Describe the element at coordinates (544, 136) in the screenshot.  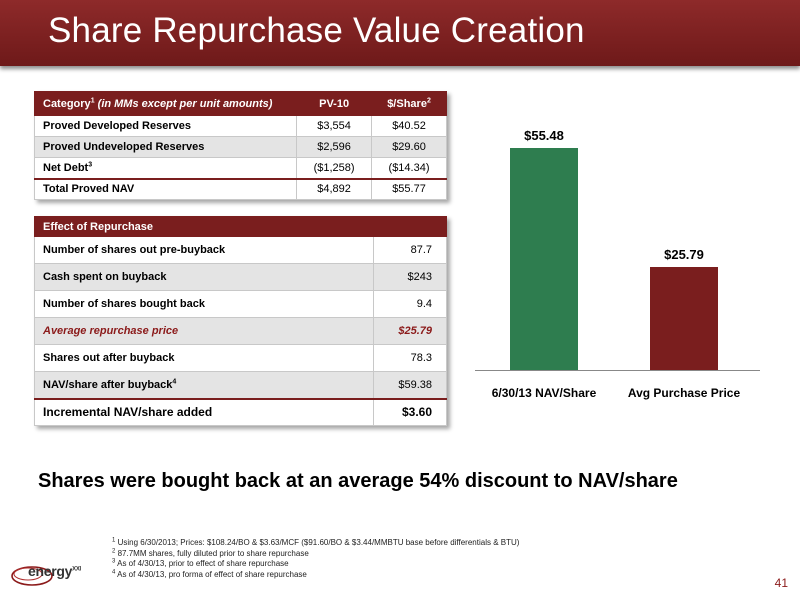
I see `bar-data-label: $55.48` at that location.